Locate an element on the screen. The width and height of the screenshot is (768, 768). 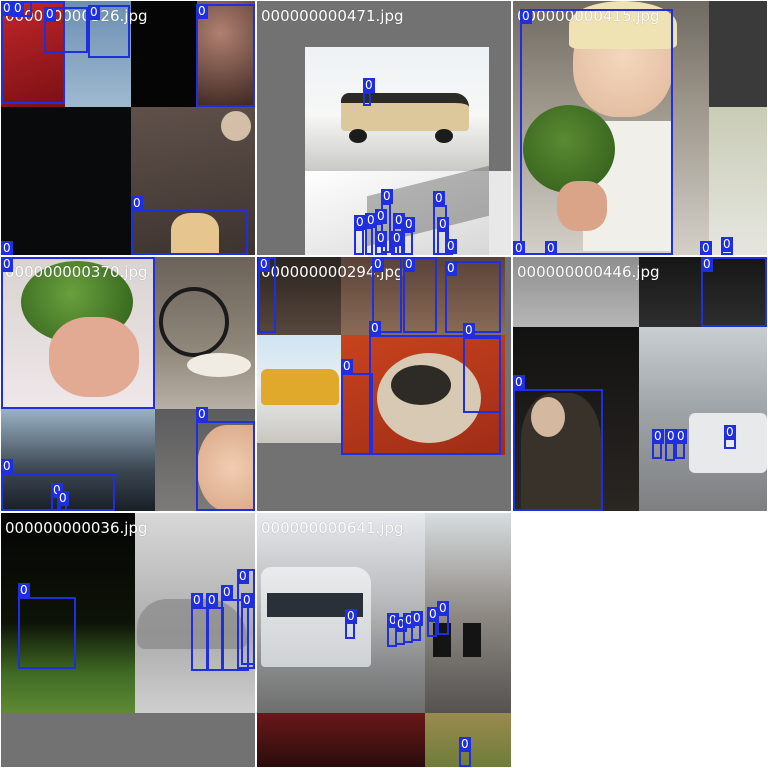
tile-filename: 000000000471.jpg is located at coordinates (332, 16).